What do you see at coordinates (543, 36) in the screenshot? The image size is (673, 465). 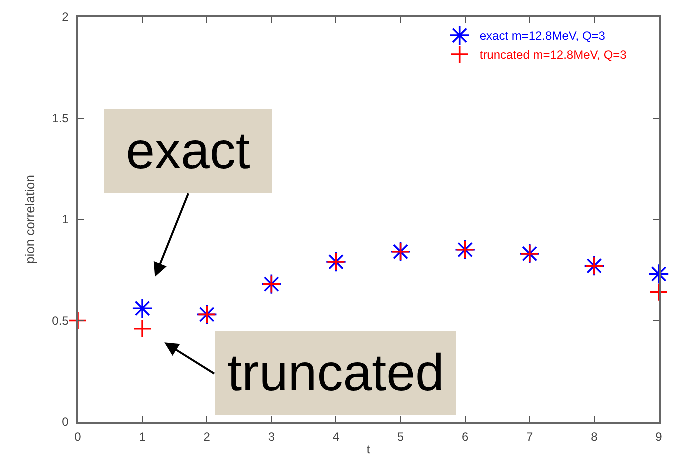 I see `legend-label: exact m=12.8MeV, Q=3` at bounding box center [543, 36].